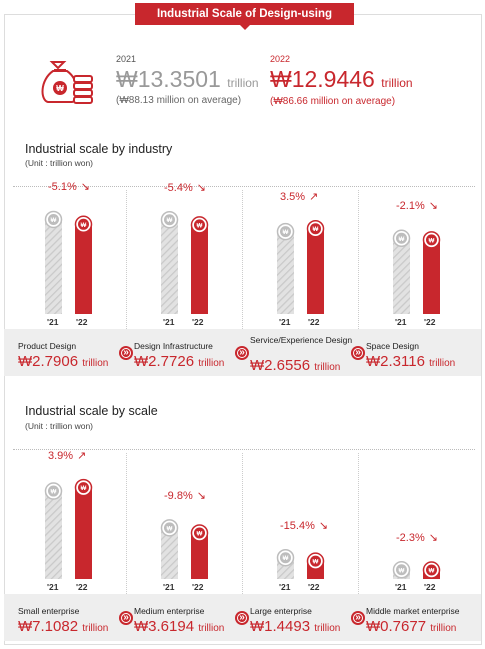 This screenshot has height=649, width=485. What do you see at coordinates (280, 626) in the screenshot?
I see `category-amount: ₩1.4493` at bounding box center [280, 626].